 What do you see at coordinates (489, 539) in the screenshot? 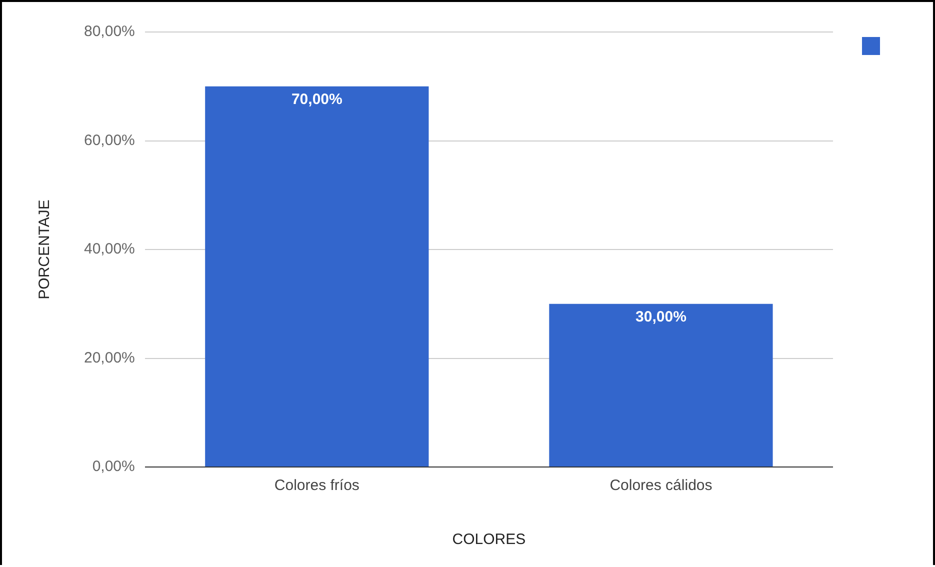
I see `x-axis-title: COLORES` at bounding box center [489, 539].